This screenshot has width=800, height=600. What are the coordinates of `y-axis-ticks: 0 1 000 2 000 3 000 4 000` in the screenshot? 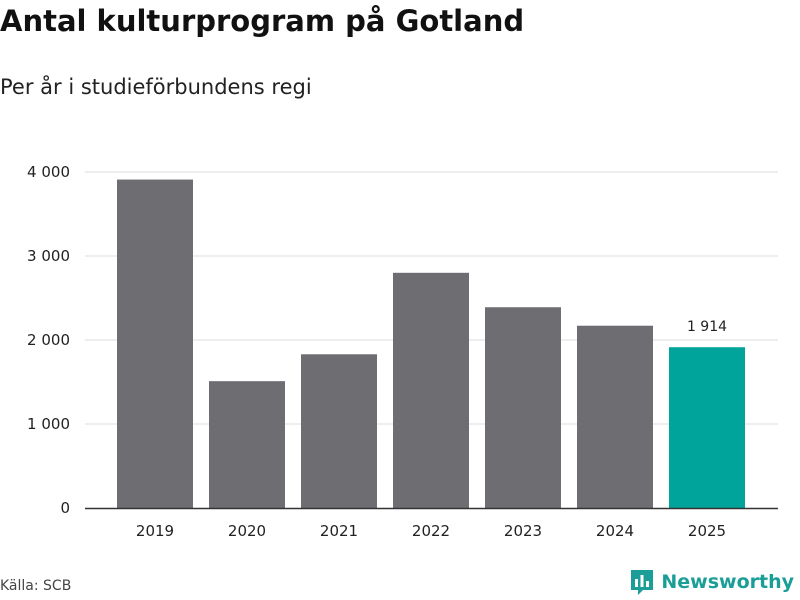 It's located at (48, 340).